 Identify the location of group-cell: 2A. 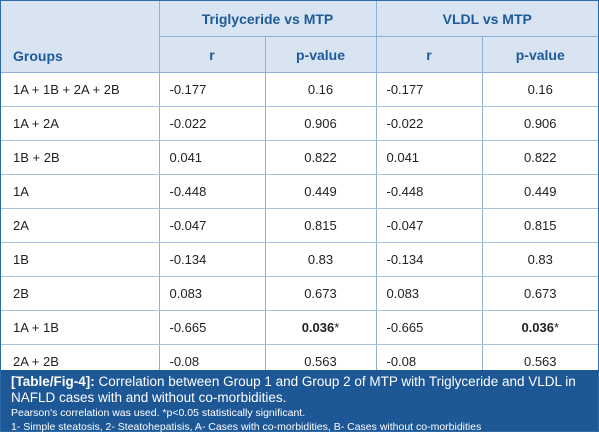
(80, 225).